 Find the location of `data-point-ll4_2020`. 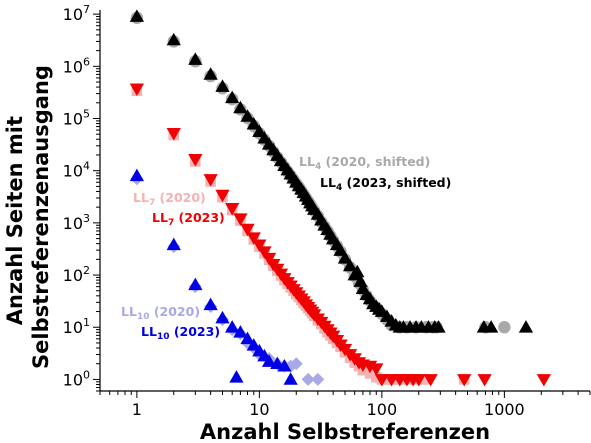

data-point-ll4_2020 is located at coordinates (504, 327).